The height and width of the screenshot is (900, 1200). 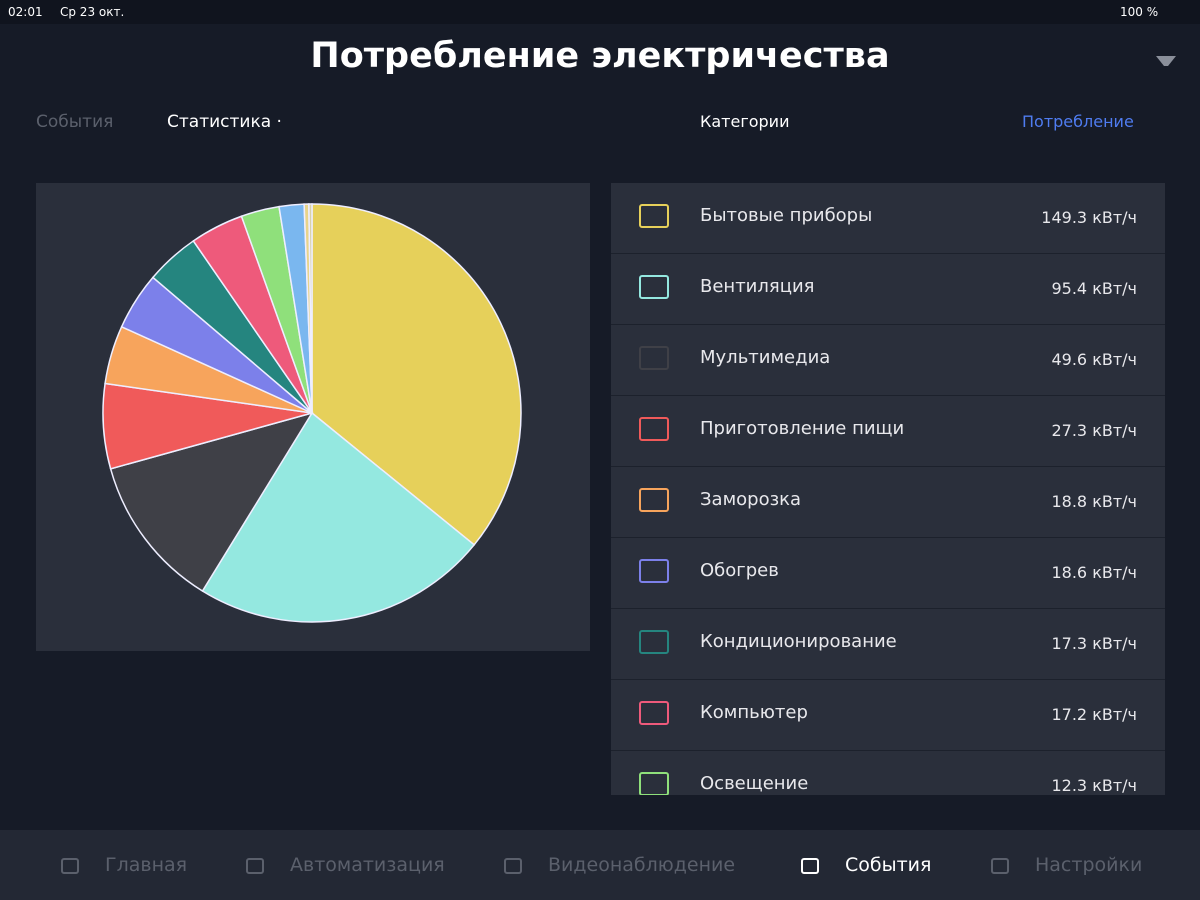 I want to click on category-row: Обогрев 18.6 кВт/ч, so click(x=888, y=573).